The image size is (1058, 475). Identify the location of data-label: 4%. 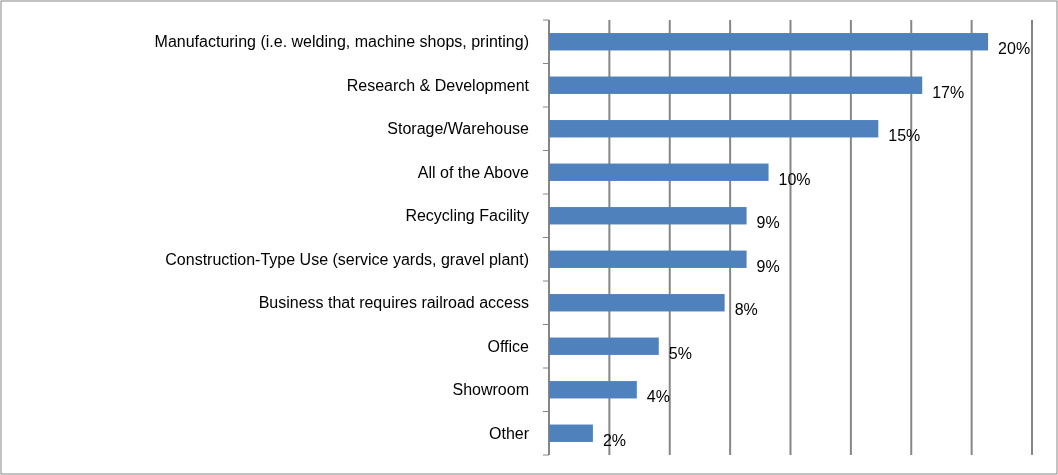
(658, 397).